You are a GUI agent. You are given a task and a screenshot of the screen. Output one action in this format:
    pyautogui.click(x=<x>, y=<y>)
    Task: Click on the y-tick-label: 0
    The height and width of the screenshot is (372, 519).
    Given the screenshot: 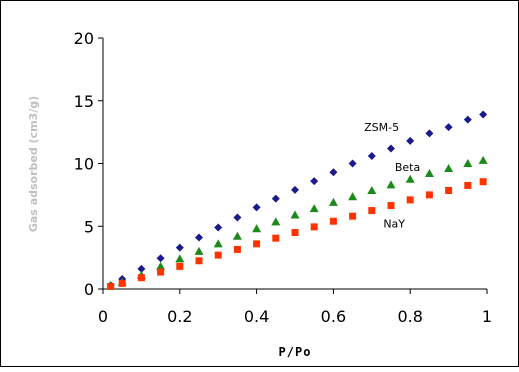 What is the action you would take?
    pyautogui.click(x=89, y=289)
    